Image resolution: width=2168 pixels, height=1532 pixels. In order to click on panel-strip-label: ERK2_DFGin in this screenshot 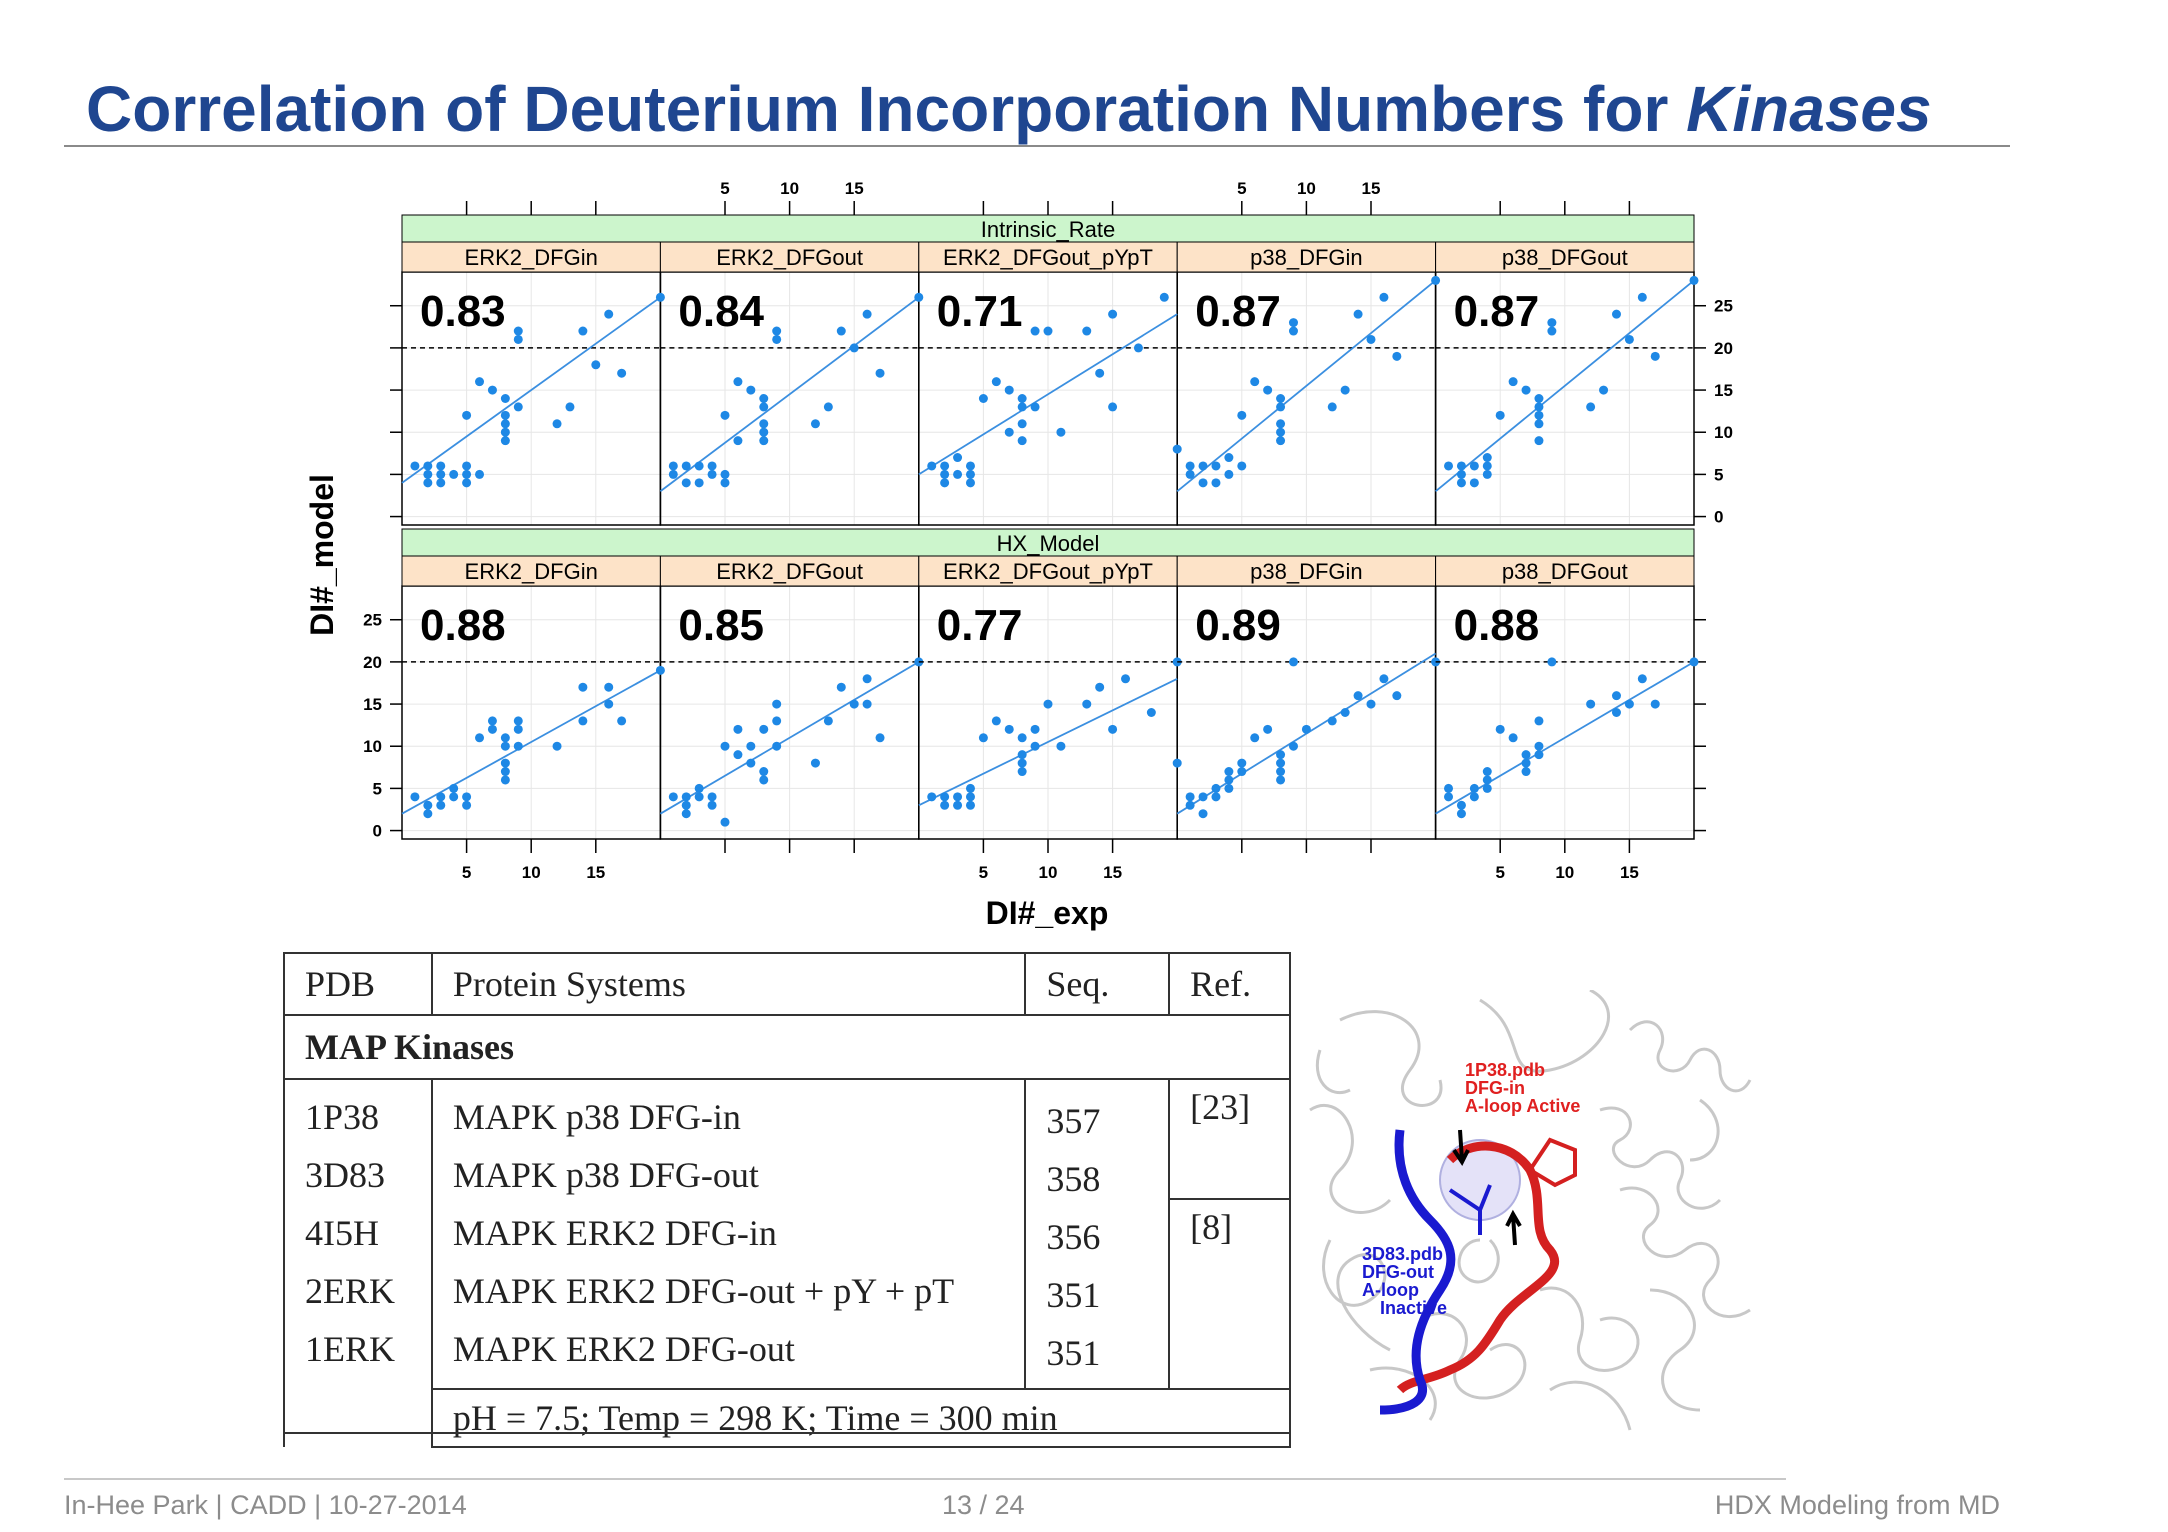, I will do `click(531, 571)`.